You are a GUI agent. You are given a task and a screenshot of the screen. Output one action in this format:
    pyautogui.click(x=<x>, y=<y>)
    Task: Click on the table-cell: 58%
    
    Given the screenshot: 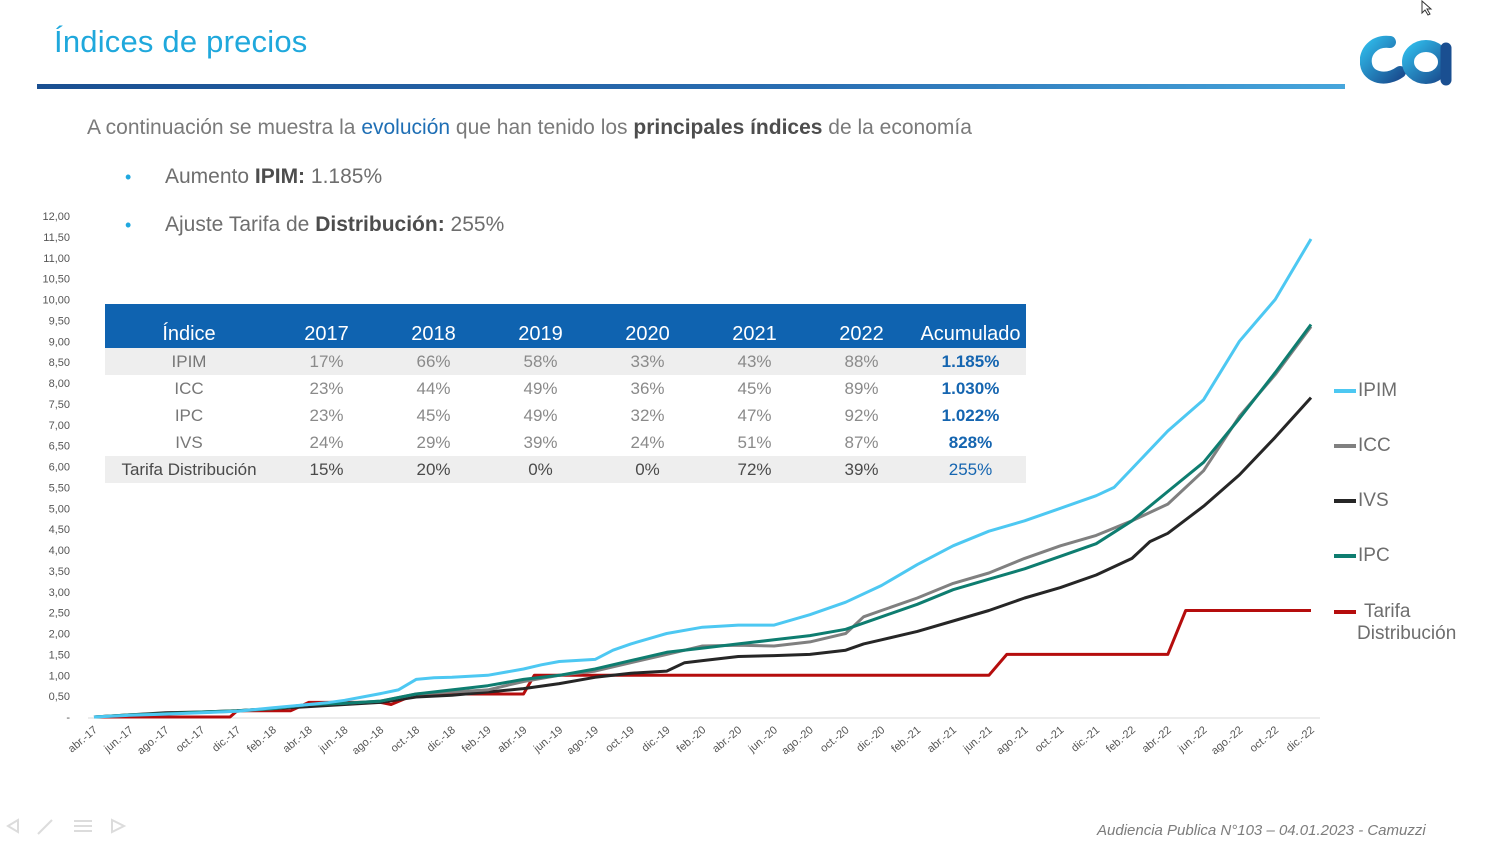 What is the action you would take?
    pyautogui.click(x=540, y=361)
    